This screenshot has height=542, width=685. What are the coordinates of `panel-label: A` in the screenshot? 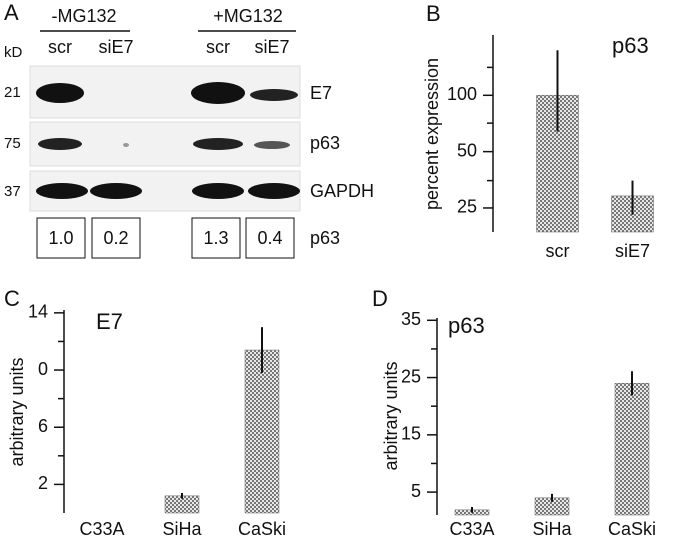 It's located at (11, 12).